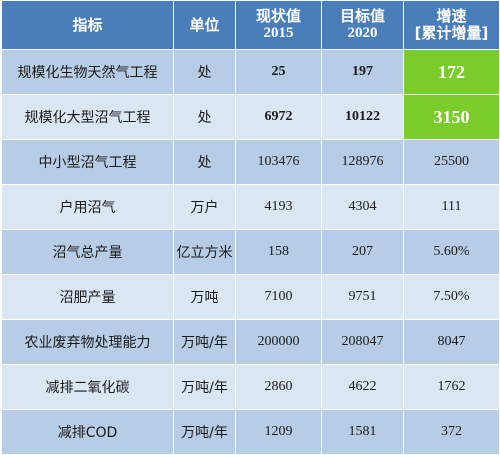  I want to click on current-value-cell: 103476, so click(278, 162).